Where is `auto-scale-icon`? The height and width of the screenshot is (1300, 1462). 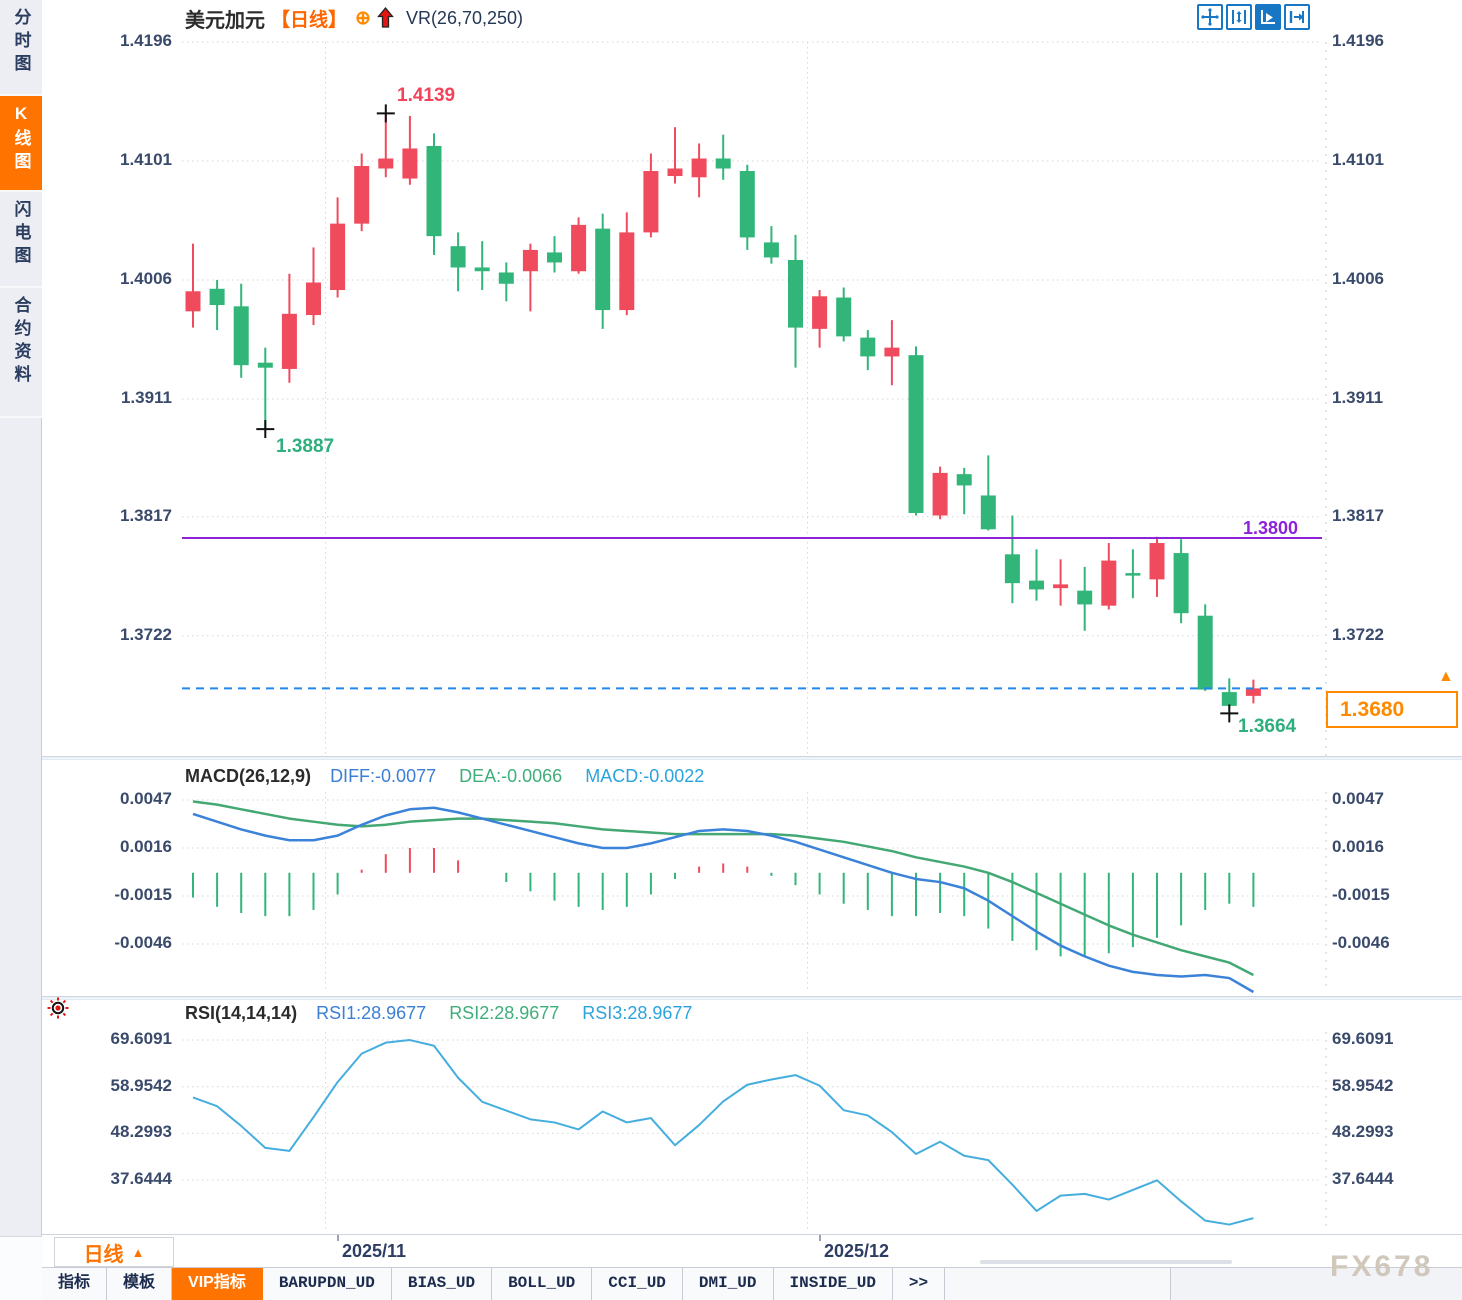
auto-scale-icon is located at coordinates (1268, 17).